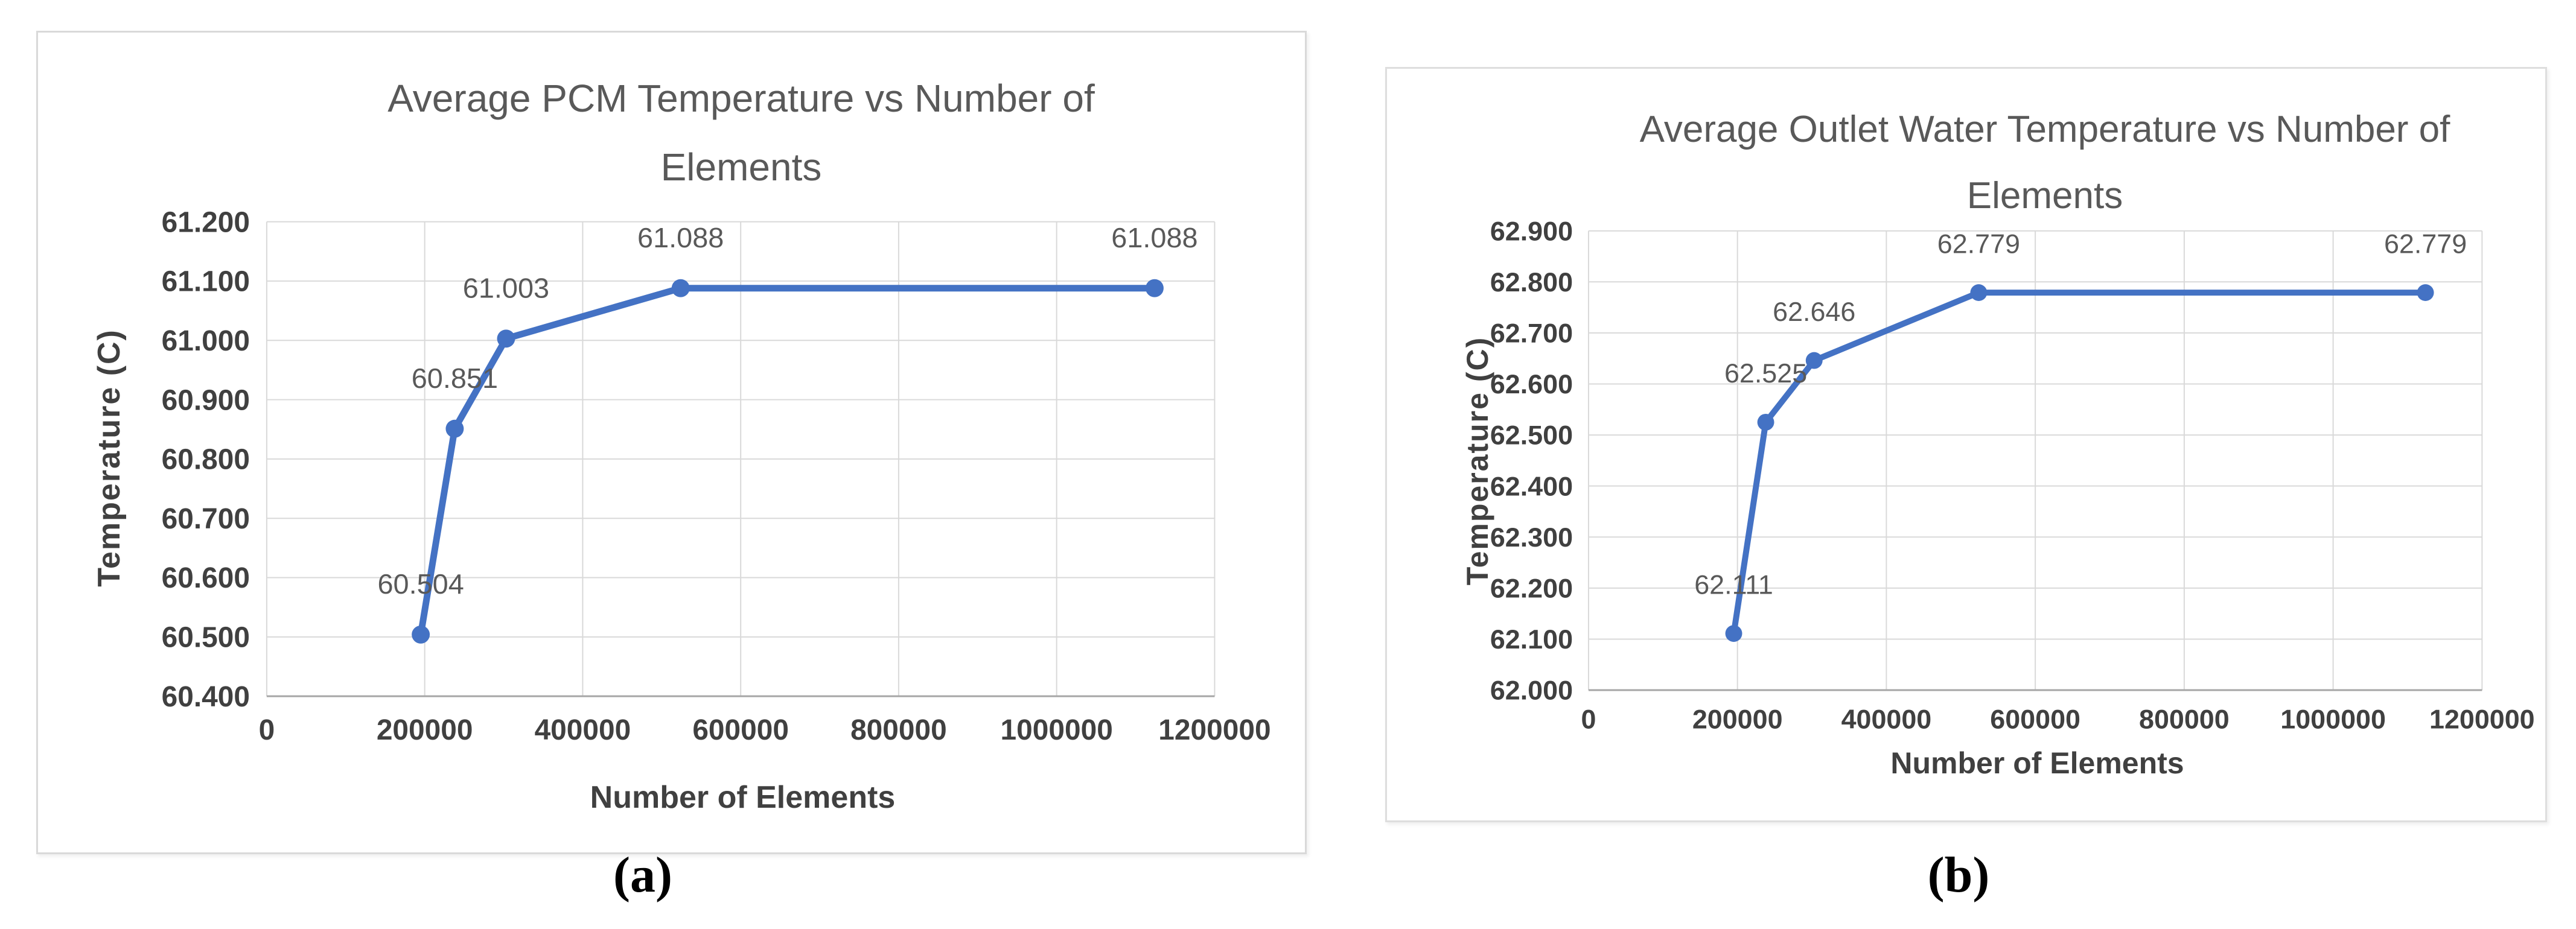 The width and height of the screenshot is (2576, 929). Describe the element at coordinates (1531, 282) in the screenshot. I see `y-tick-label: 62.800` at that location.